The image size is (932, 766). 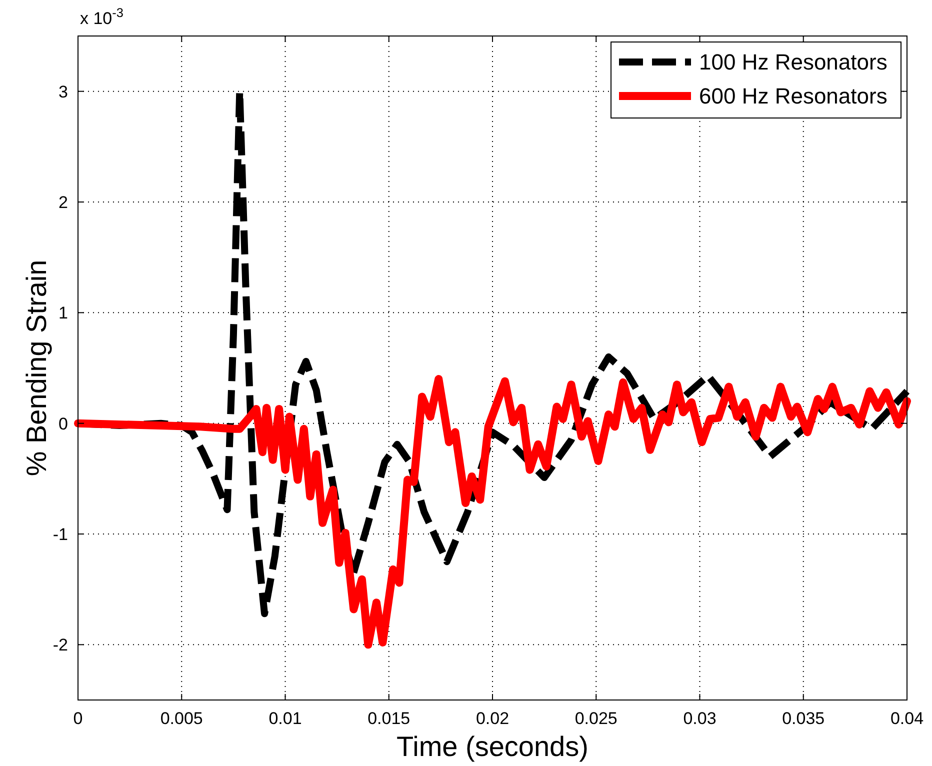 I want to click on x-tick-label: 0.025, so click(x=596, y=718).